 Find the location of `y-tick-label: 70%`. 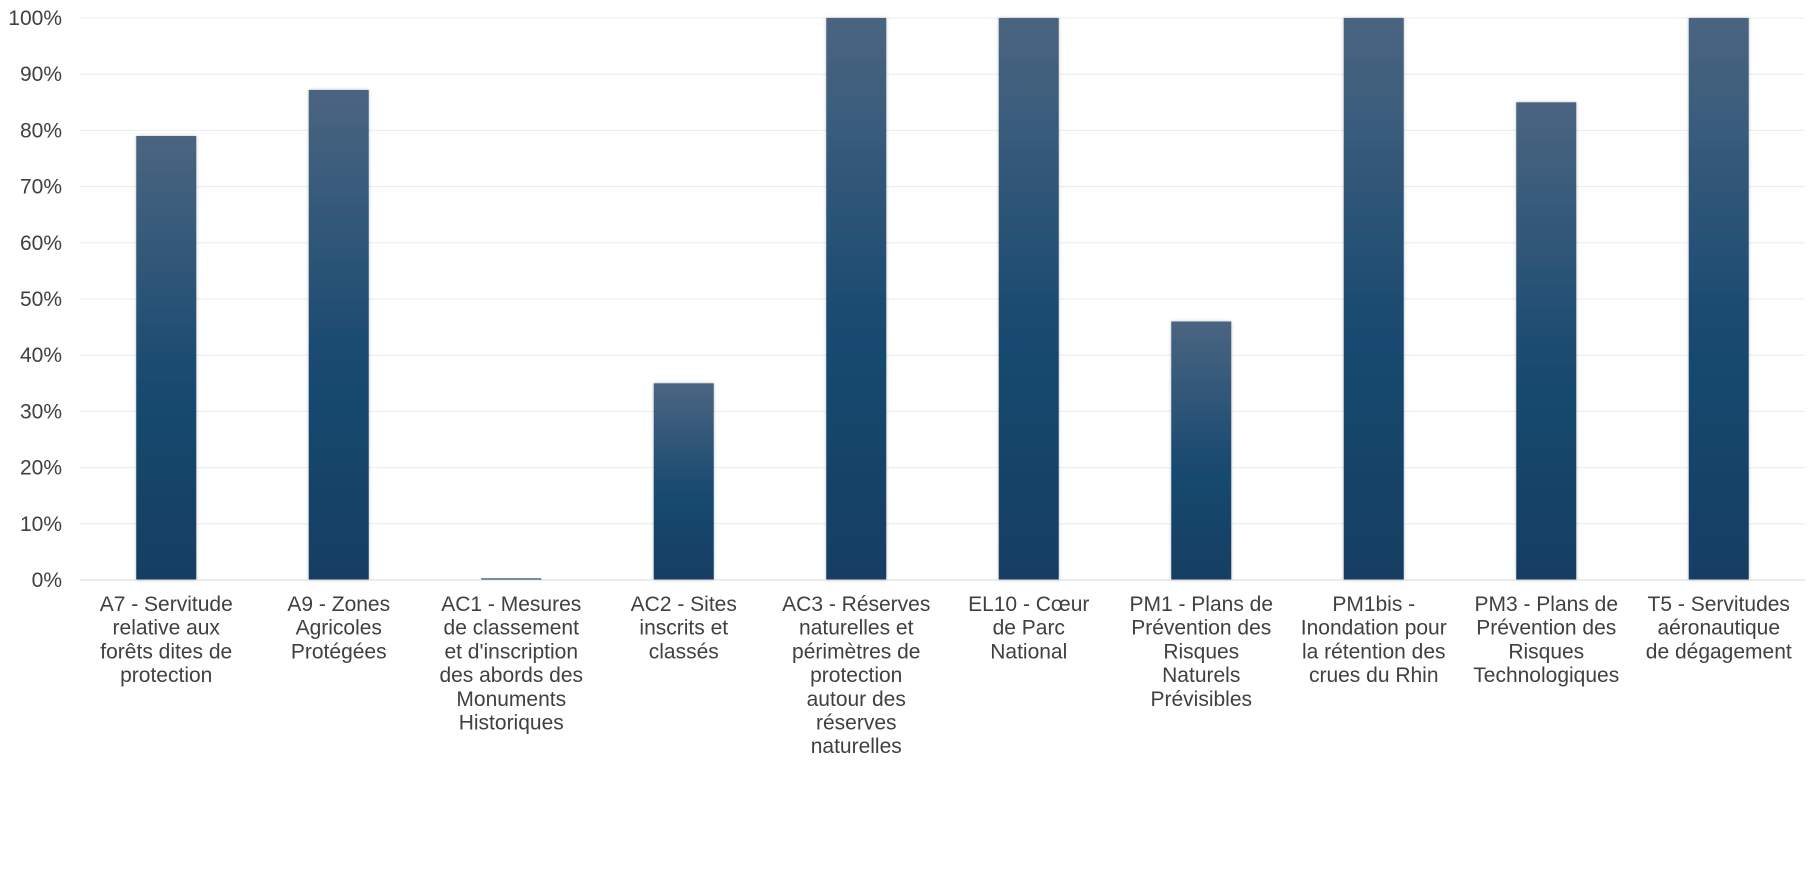

y-tick-label: 70% is located at coordinates (41, 187).